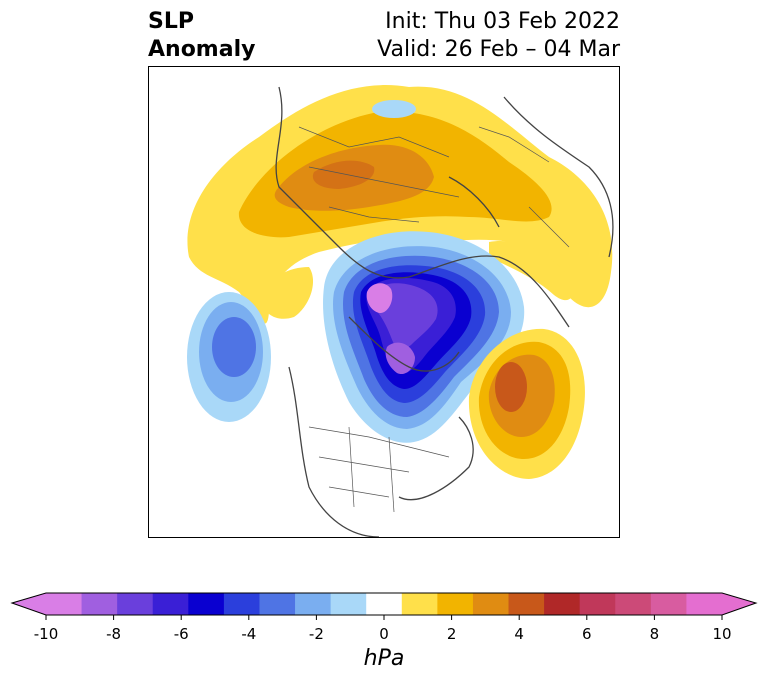 The image size is (768, 684). I want to click on colorbar-tick-label: 6, so click(587, 634).